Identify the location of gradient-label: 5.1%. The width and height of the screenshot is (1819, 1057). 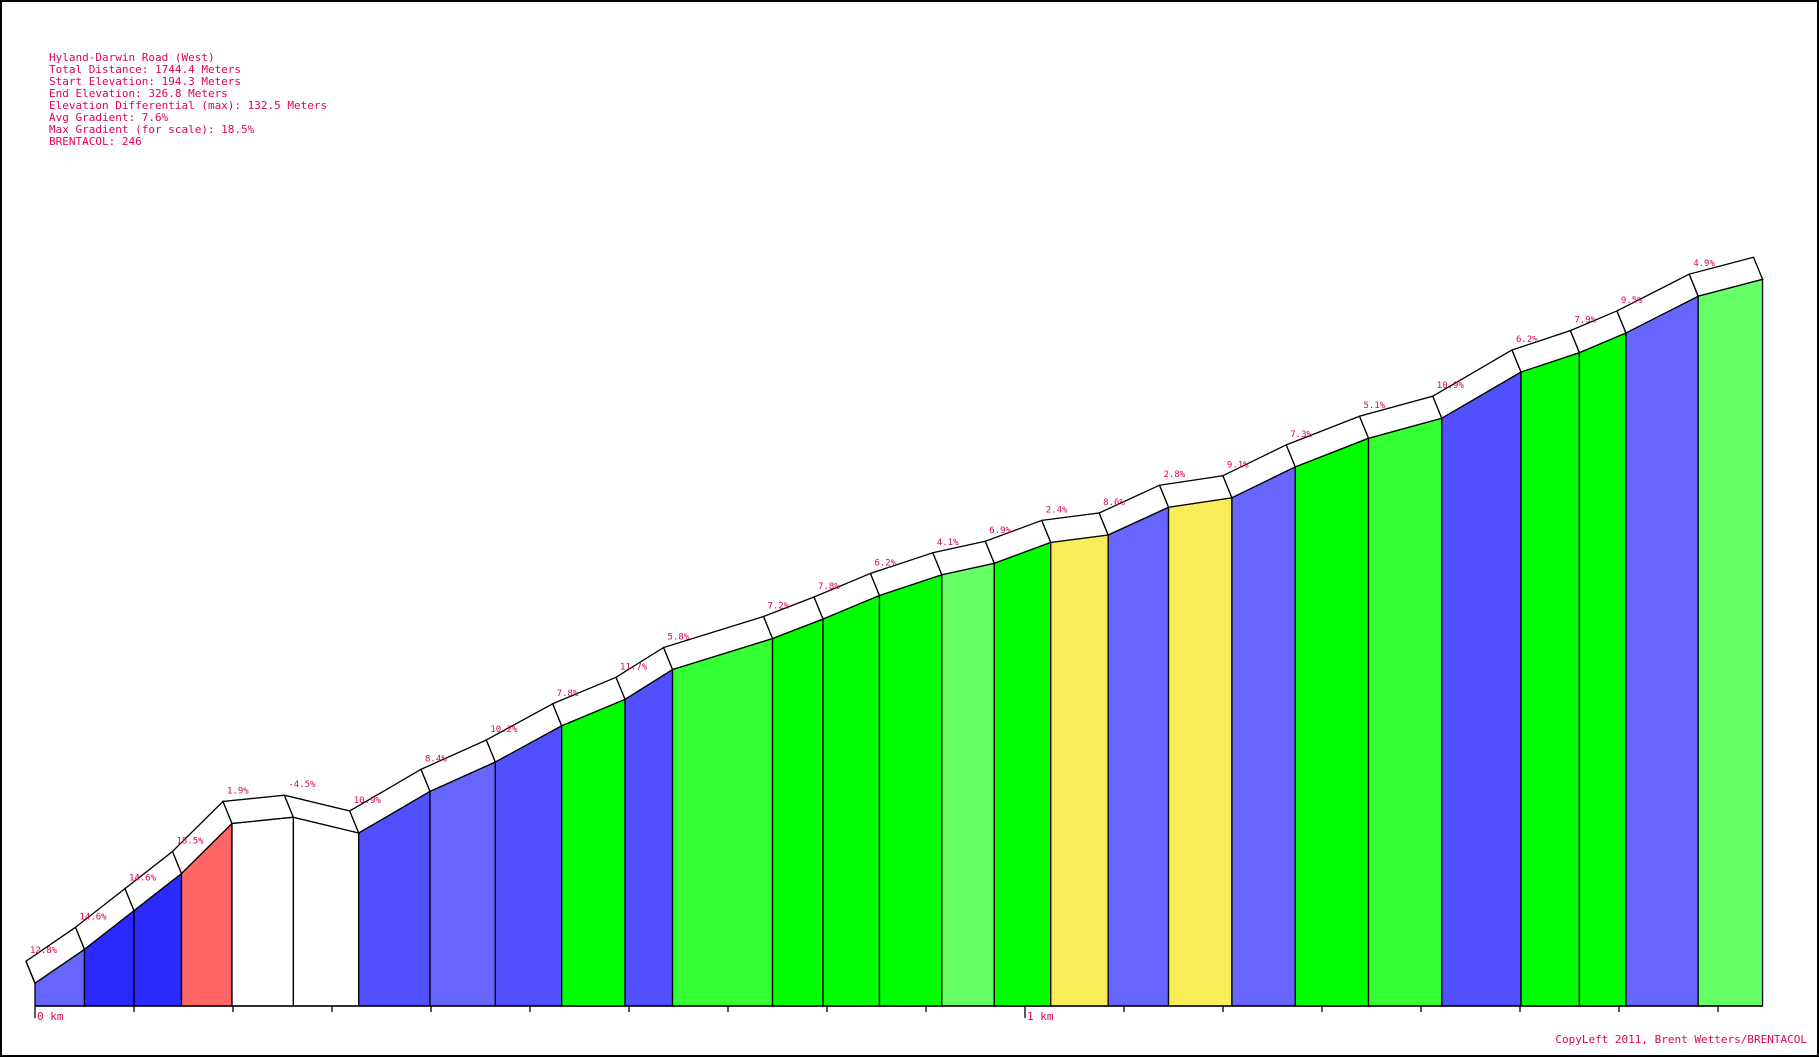
(1375, 406).